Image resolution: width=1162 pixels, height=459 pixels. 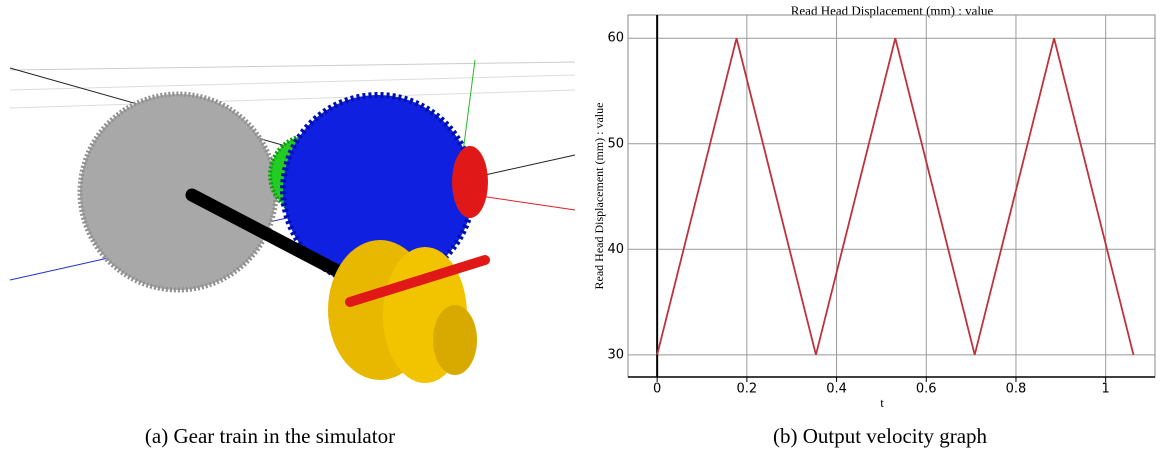 What do you see at coordinates (926, 389) in the screenshot?
I see `x-tick-label: 0.6` at bounding box center [926, 389].